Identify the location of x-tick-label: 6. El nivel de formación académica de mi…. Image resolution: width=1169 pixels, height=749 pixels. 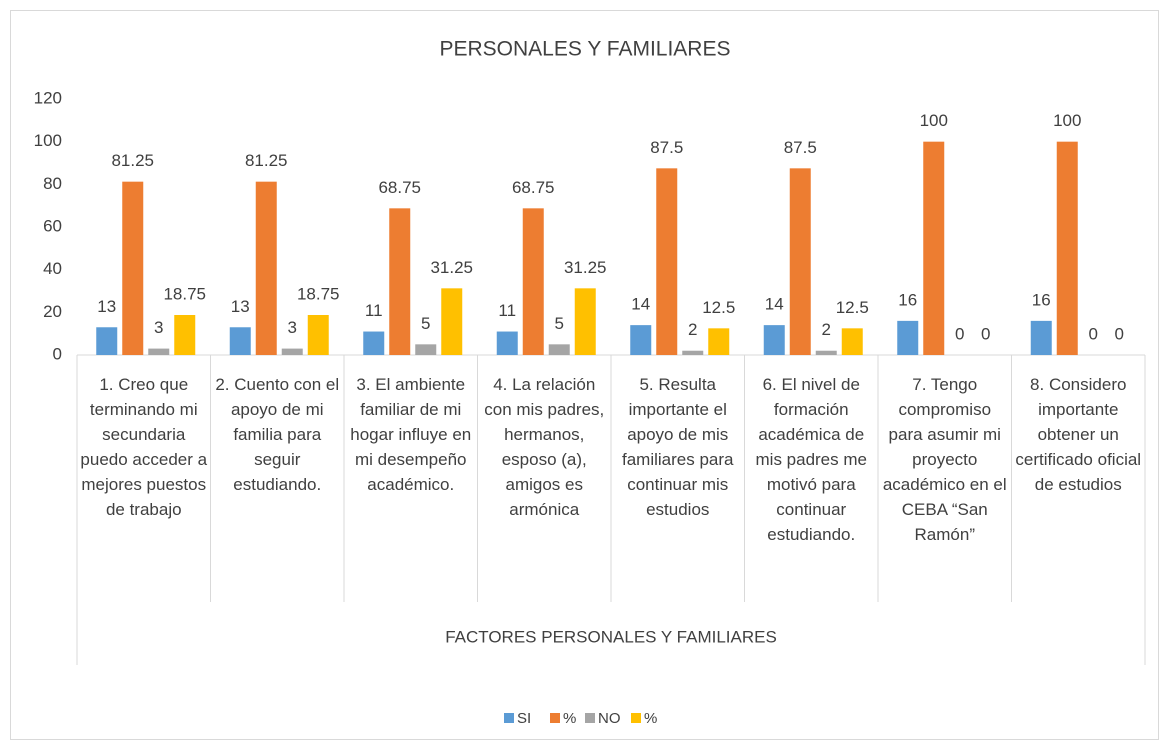
(811, 459).